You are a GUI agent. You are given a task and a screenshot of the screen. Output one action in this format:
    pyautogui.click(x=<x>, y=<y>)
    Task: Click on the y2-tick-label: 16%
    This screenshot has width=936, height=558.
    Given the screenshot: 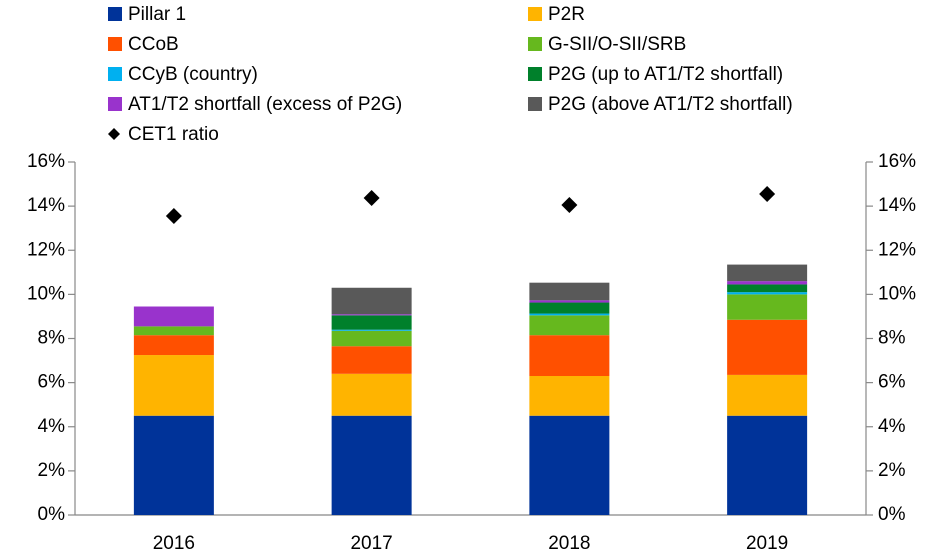 What is the action you would take?
    pyautogui.click(x=897, y=161)
    